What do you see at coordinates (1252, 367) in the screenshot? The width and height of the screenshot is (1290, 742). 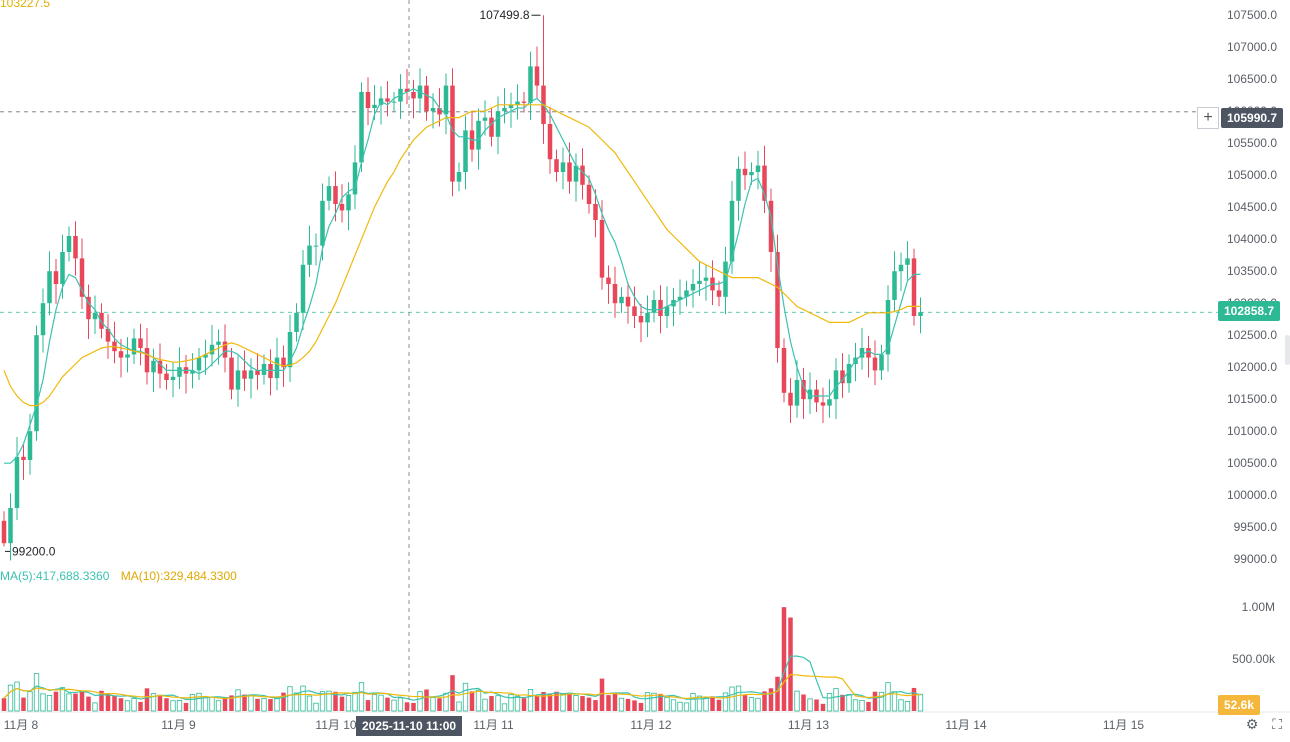 I see `y-tick-label: 102000.0` at bounding box center [1252, 367].